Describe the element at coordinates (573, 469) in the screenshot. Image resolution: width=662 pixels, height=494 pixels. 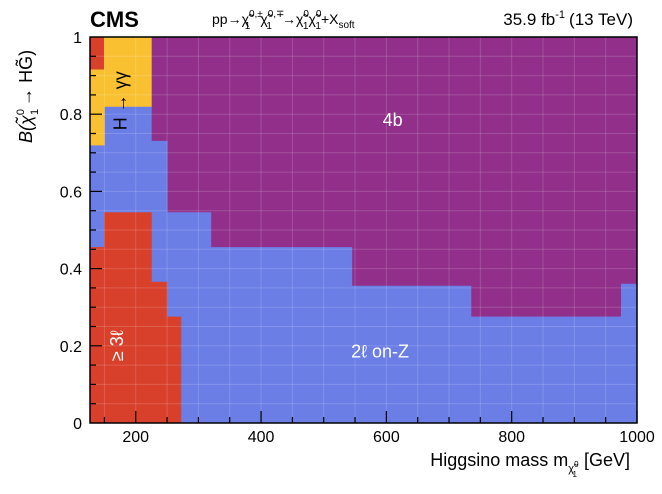
I see `x-axis-title-sub: χ̃` at that location.